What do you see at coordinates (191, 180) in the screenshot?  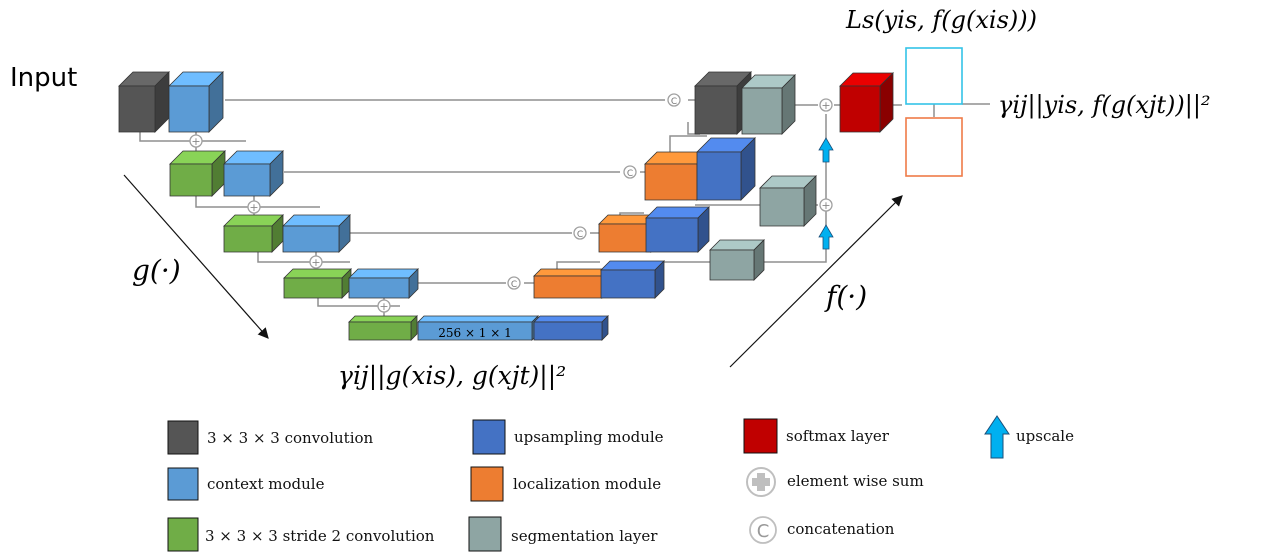 I see `stride-conv-block-1-front` at bounding box center [191, 180].